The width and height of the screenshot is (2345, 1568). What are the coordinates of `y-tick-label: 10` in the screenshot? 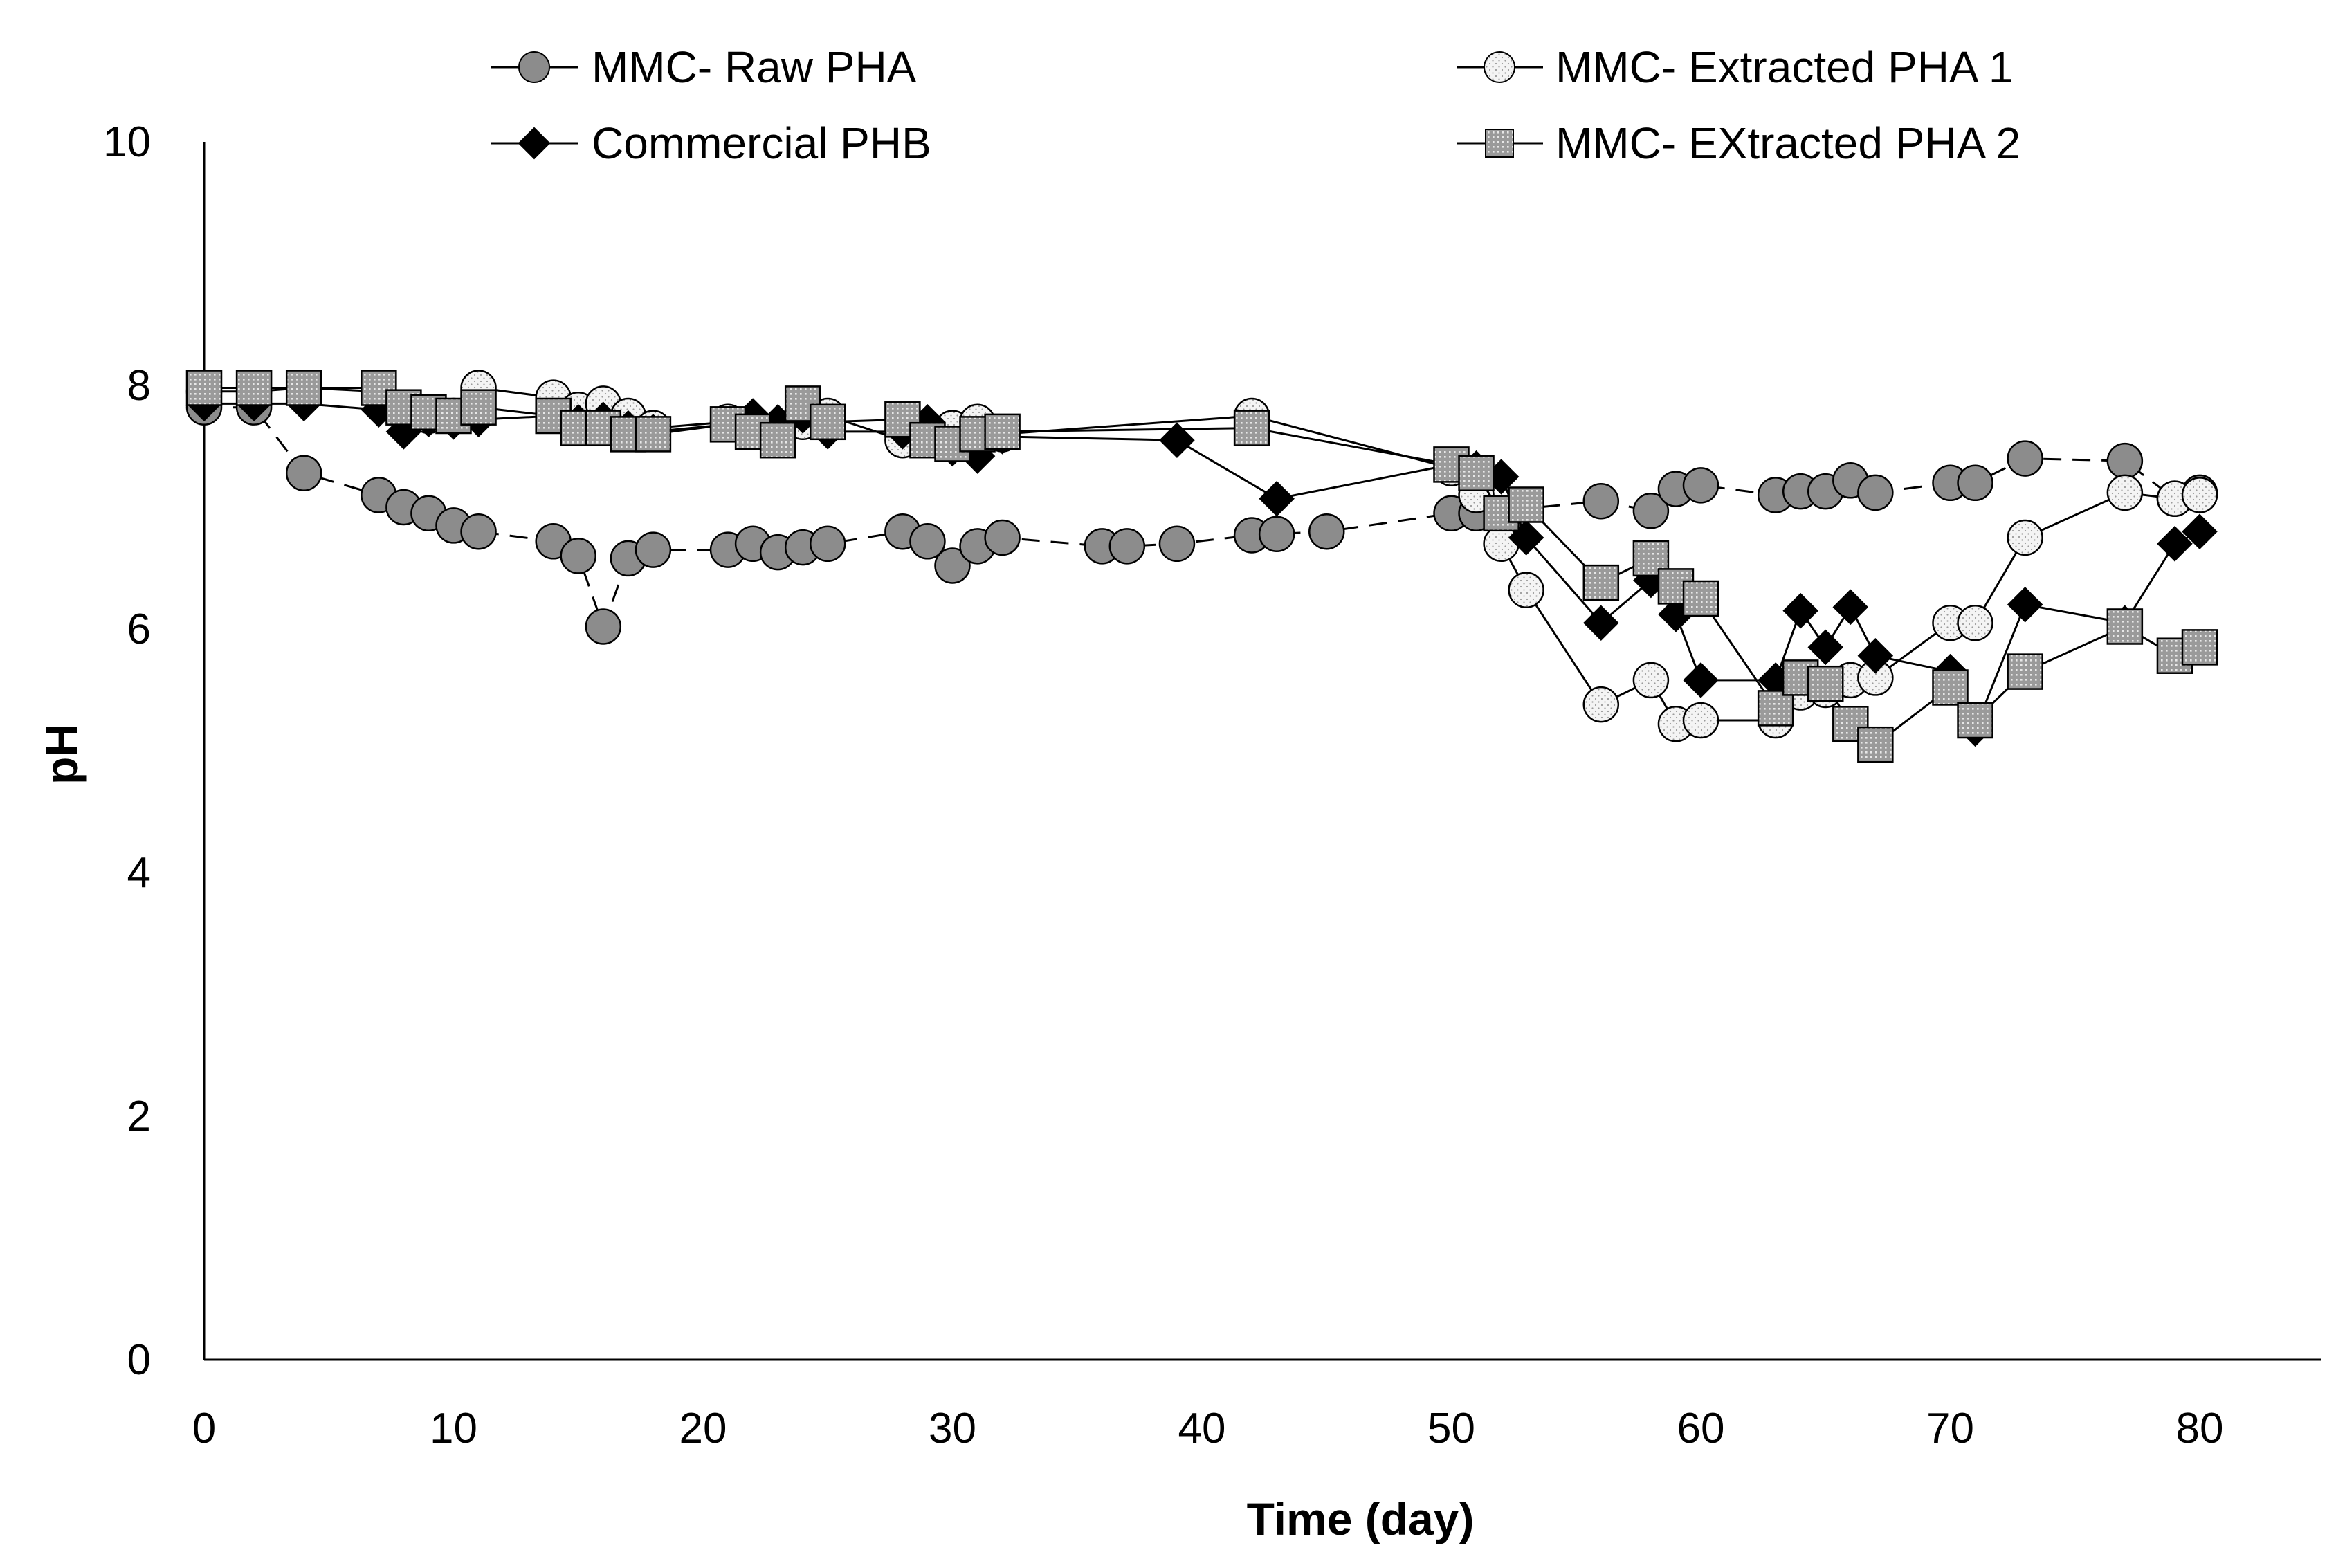 It's located at (127, 142).